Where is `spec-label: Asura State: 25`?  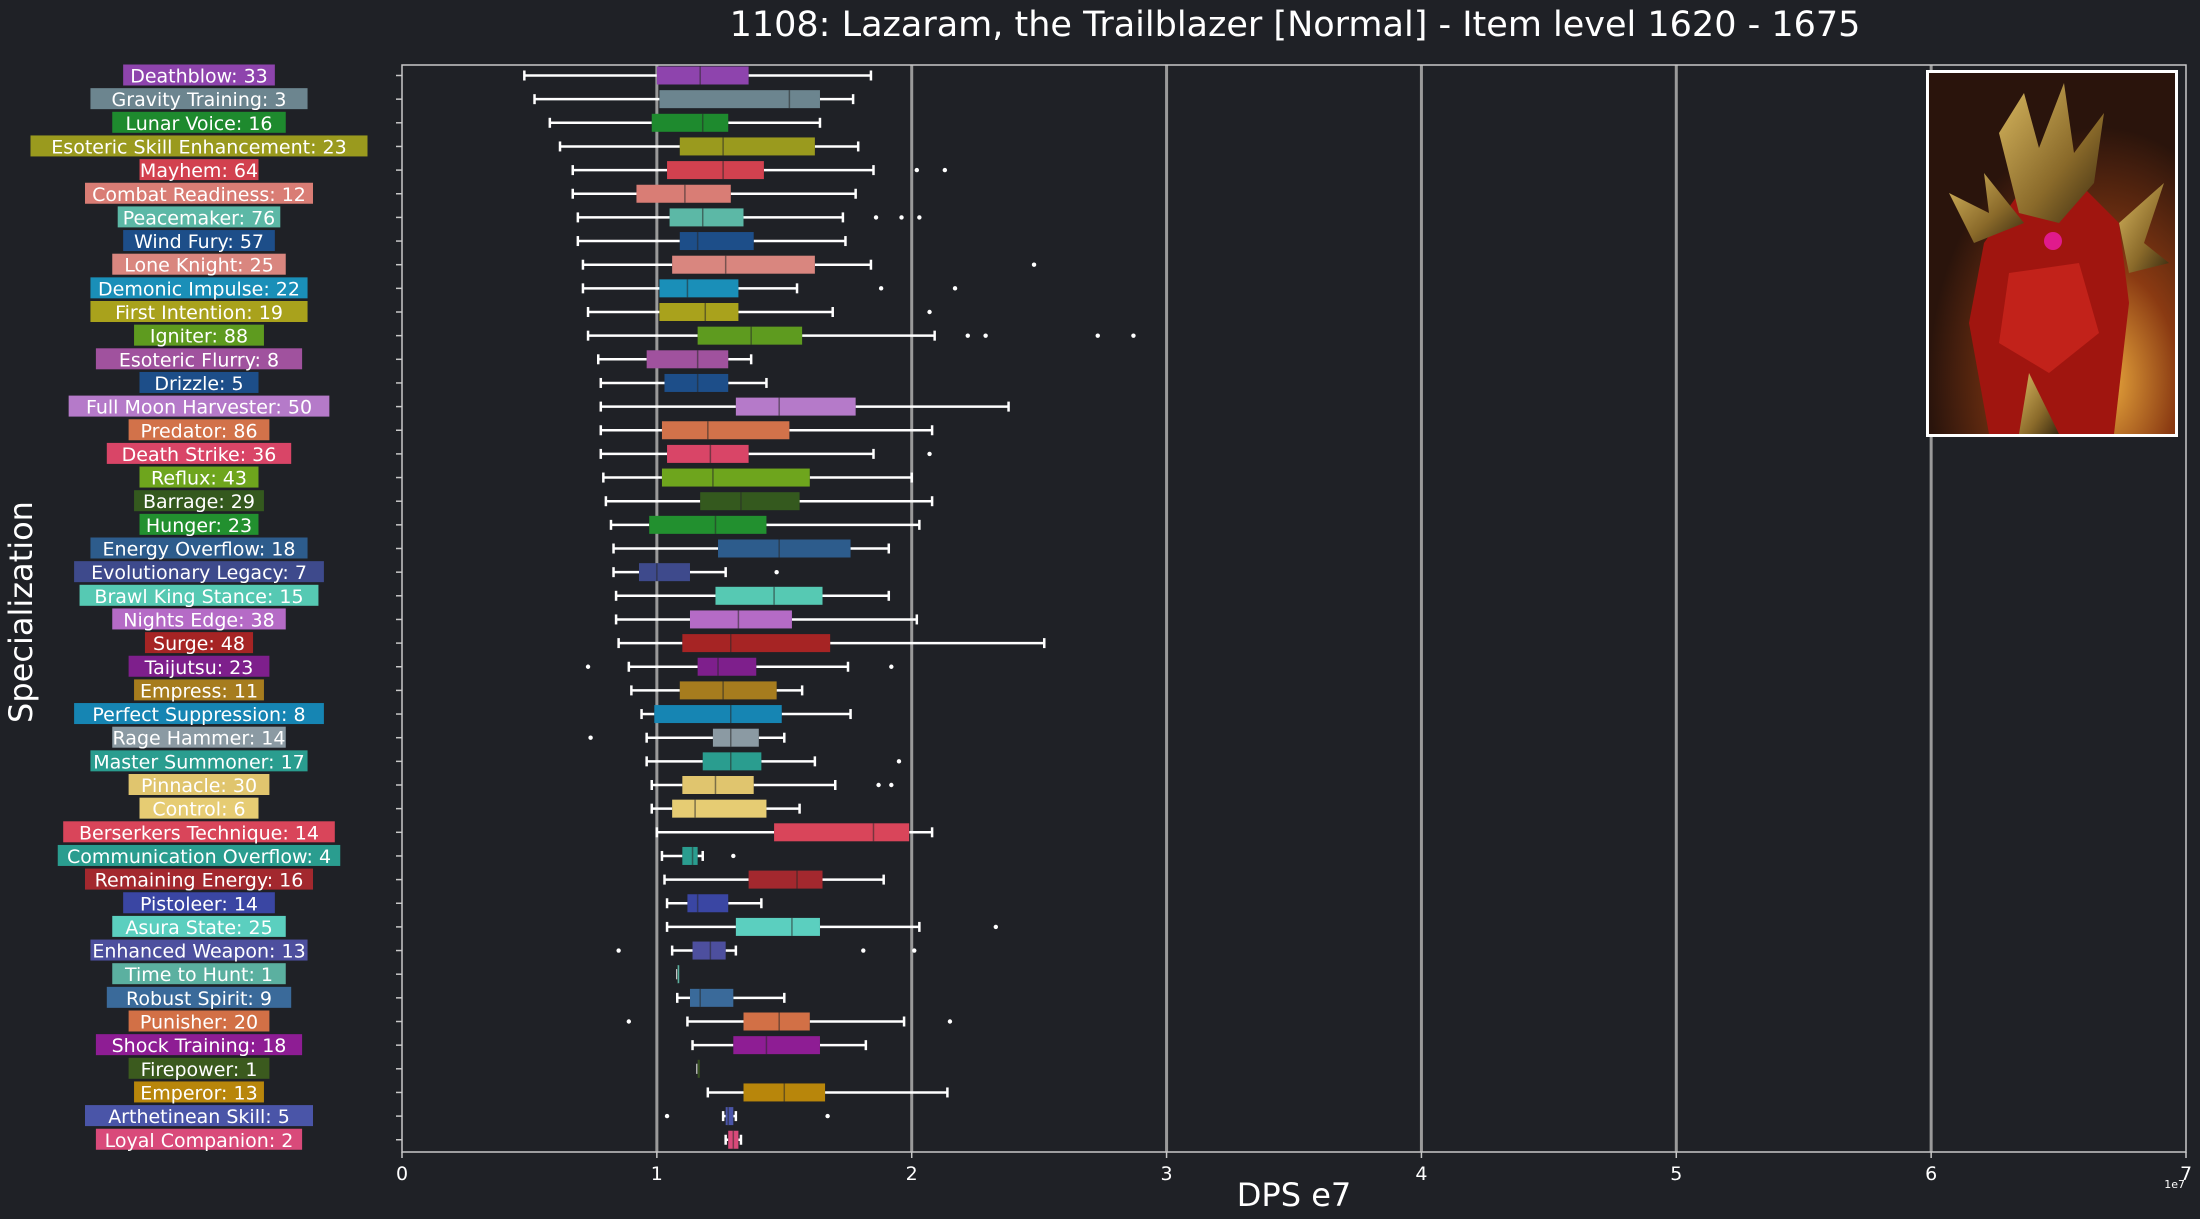 spec-label: Asura State: 25 is located at coordinates (198, 928).